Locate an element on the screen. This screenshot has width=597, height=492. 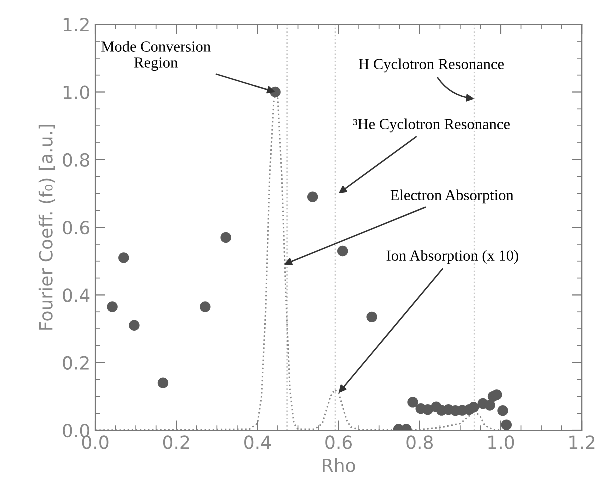
y-tick-label: 0.0 is located at coordinates (76, 431).